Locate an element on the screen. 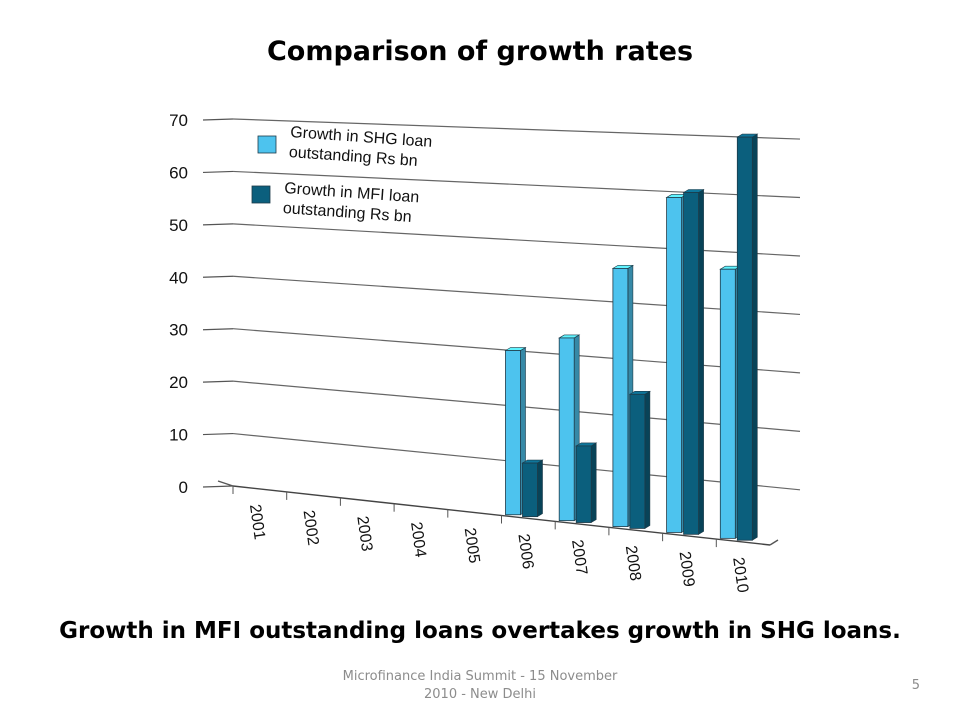 The width and height of the screenshot is (960, 720). legend-label: Growth in MFI loanoutstanding Rs bn is located at coordinates (350, 203).